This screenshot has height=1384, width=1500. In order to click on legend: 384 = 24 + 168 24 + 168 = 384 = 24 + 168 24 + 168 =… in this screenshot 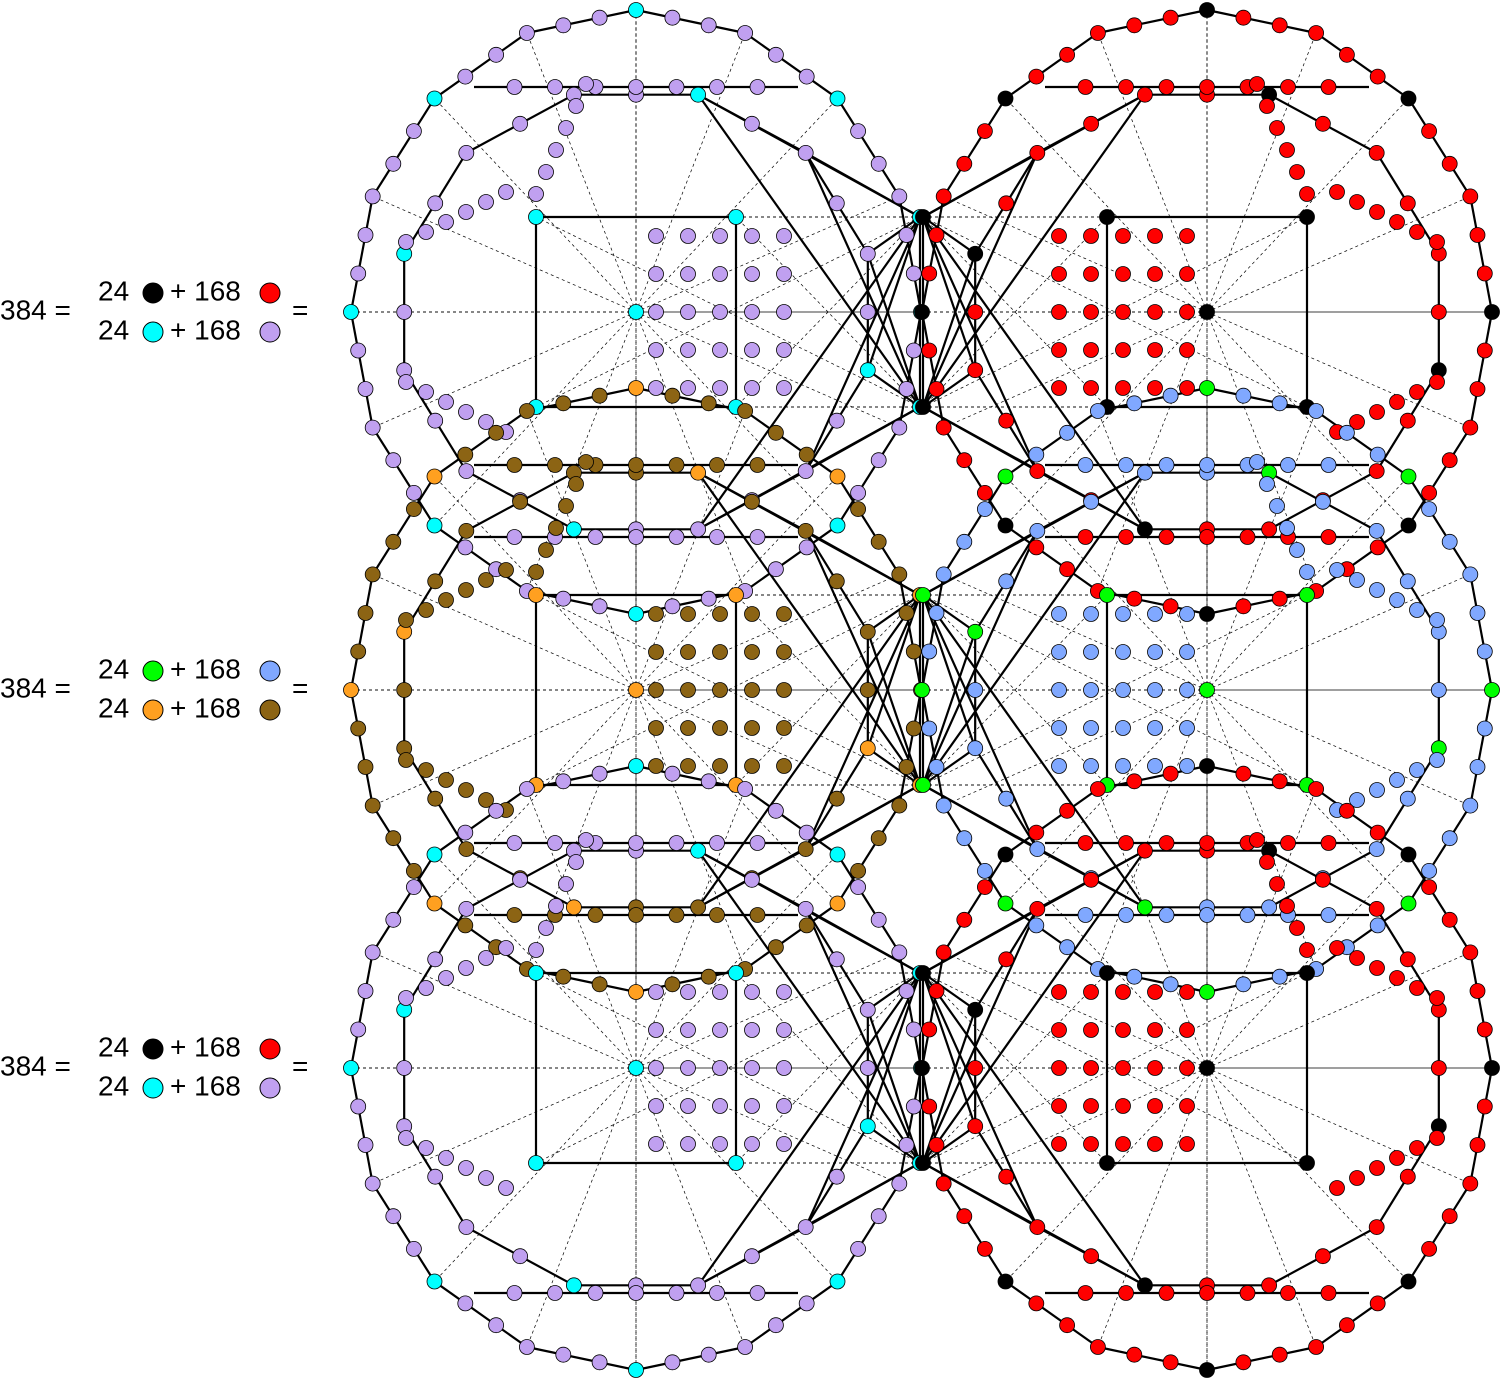, I will do `click(154, 688)`.